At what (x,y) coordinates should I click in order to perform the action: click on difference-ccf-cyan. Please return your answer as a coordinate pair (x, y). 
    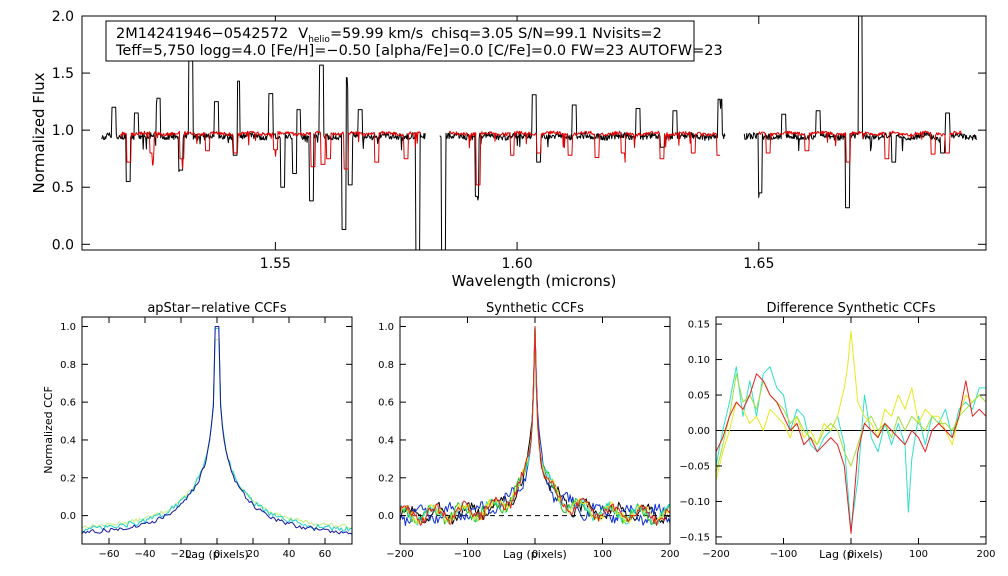
    Looking at the image, I should click on (850, 448).